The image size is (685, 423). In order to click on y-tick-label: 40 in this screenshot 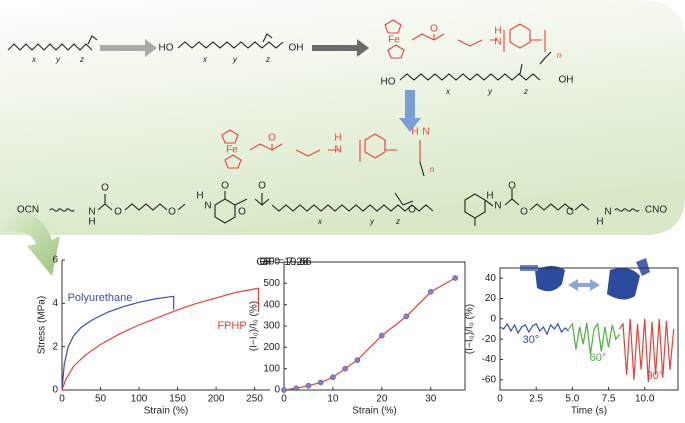, I will do `click(491, 278)`.